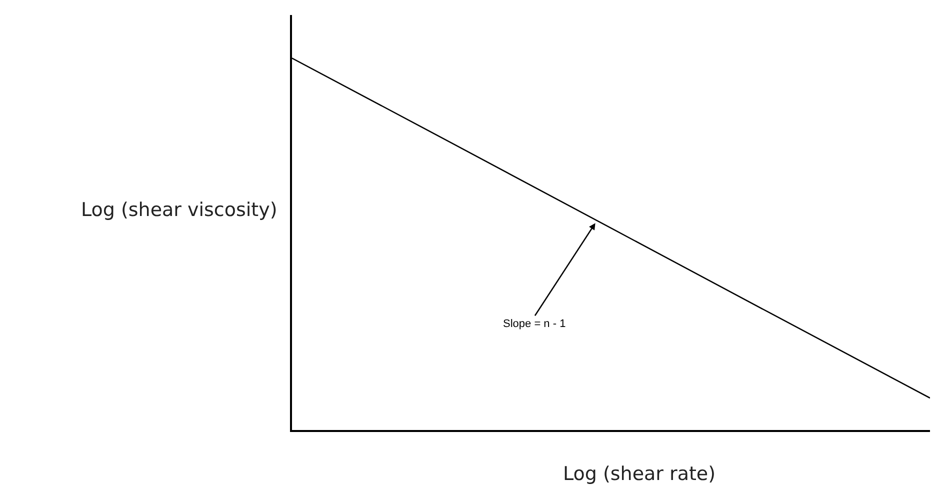  Describe the element at coordinates (179, 210) in the screenshot. I see `y-axis-title: Log (shear viscosity)` at that location.